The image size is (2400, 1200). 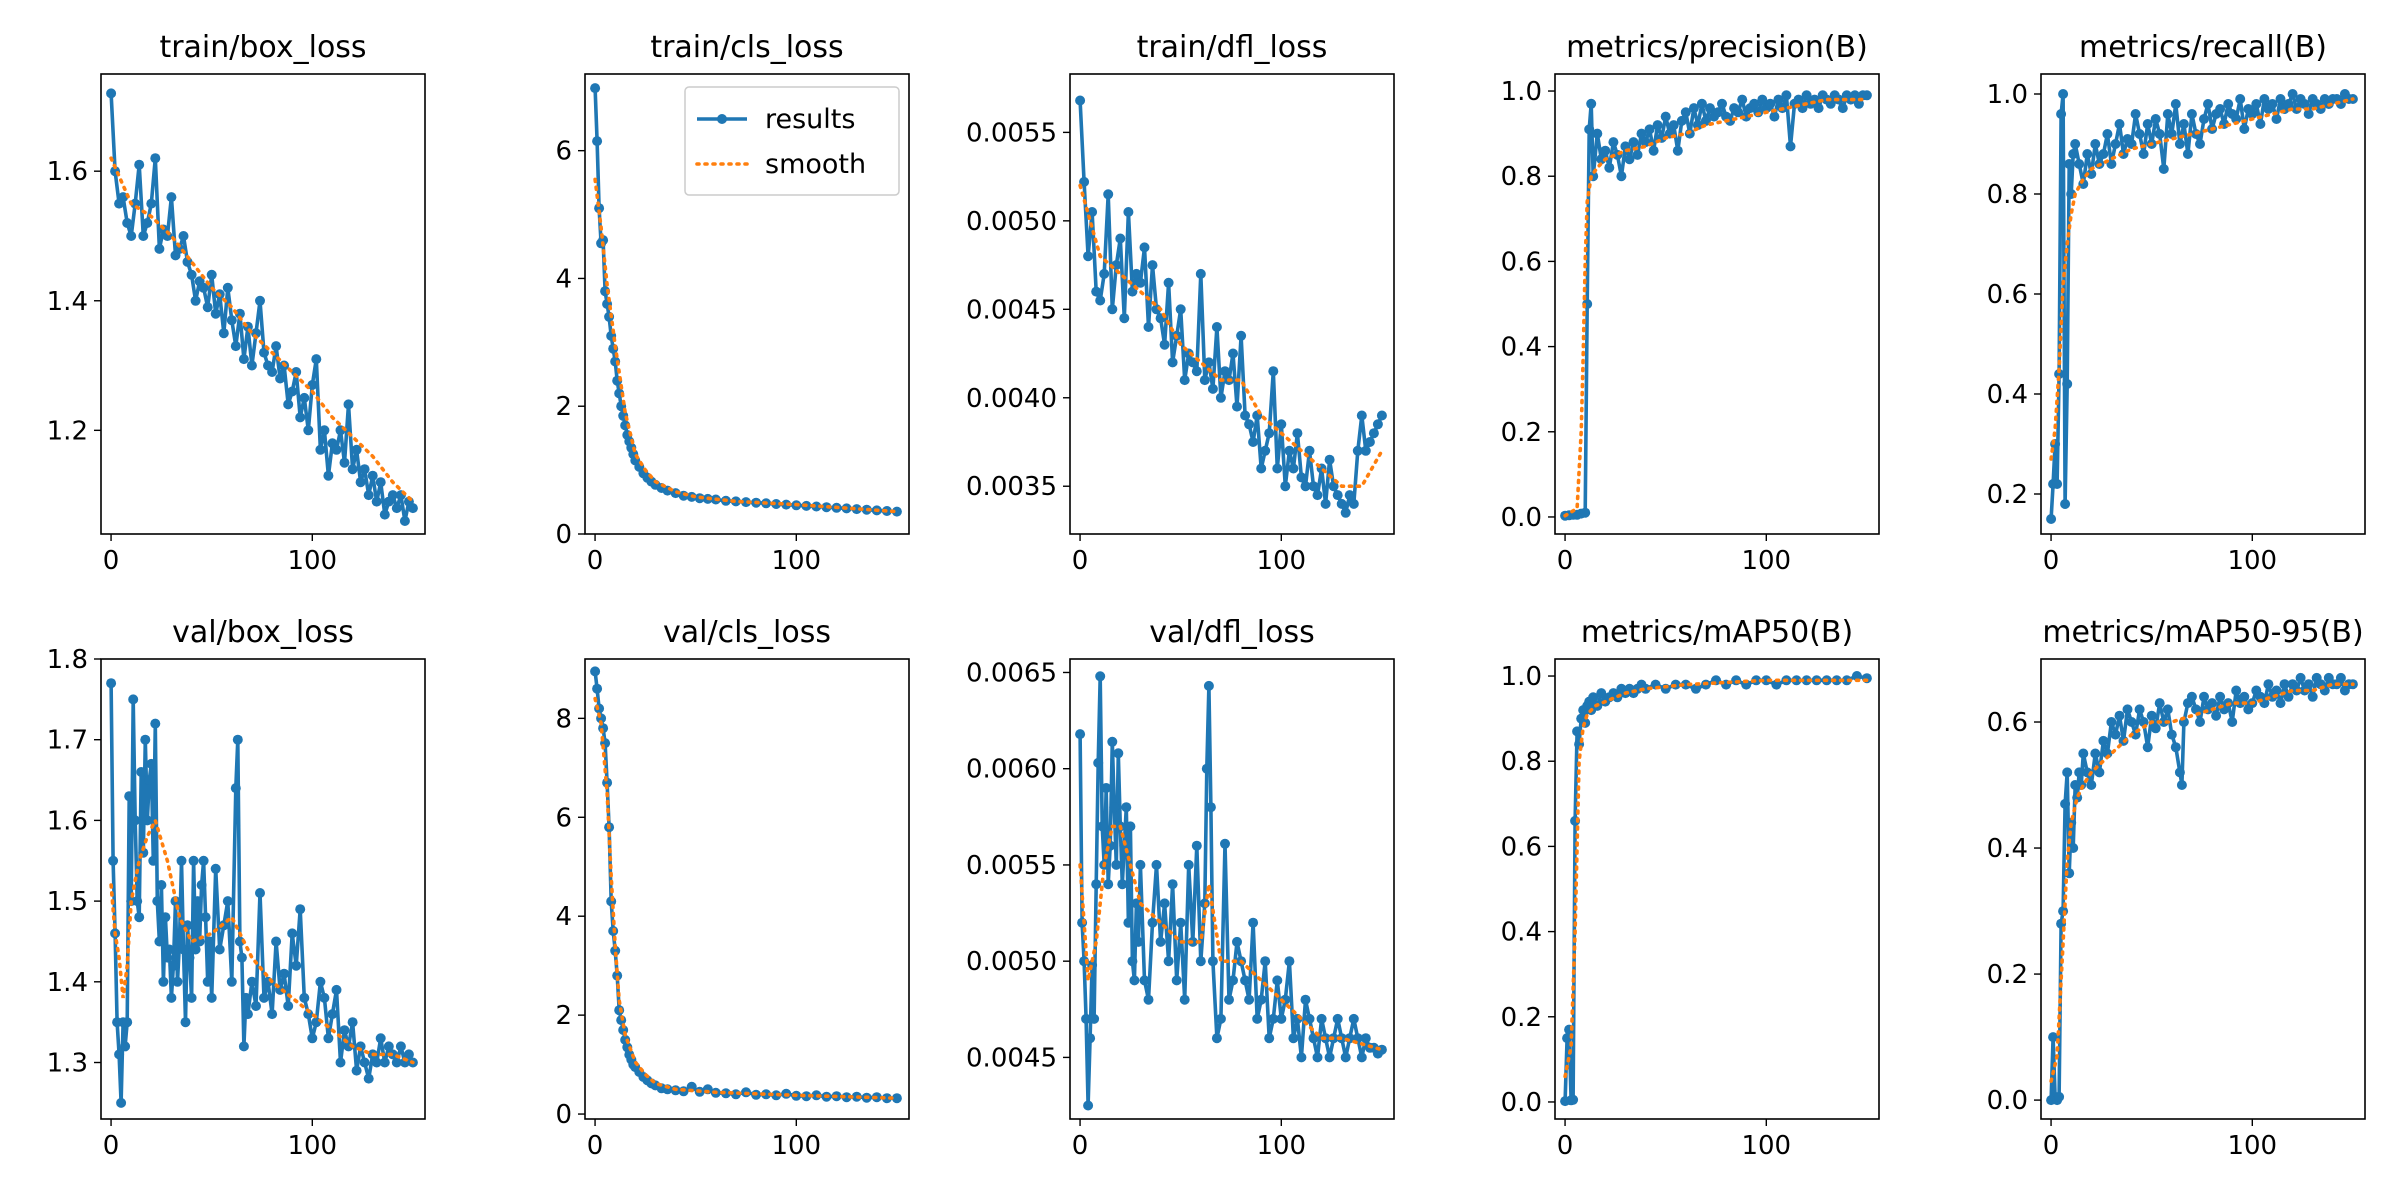 What do you see at coordinates (262, 47) in the screenshot?
I see `chart-title: train/box_loss` at bounding box center [262, 47].